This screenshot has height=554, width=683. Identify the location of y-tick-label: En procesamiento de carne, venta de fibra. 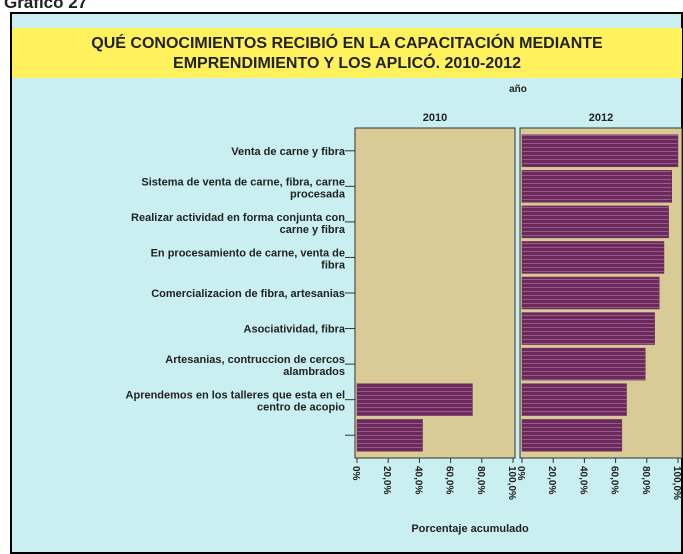
(248, 259).